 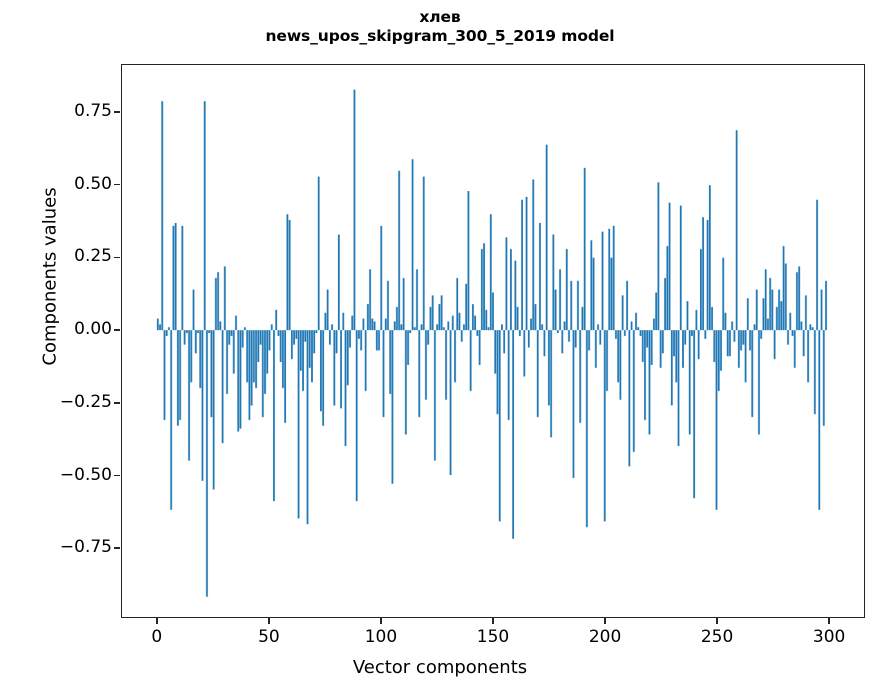 I want to click on x-tick-label: 0, so click(x=157, y=637).